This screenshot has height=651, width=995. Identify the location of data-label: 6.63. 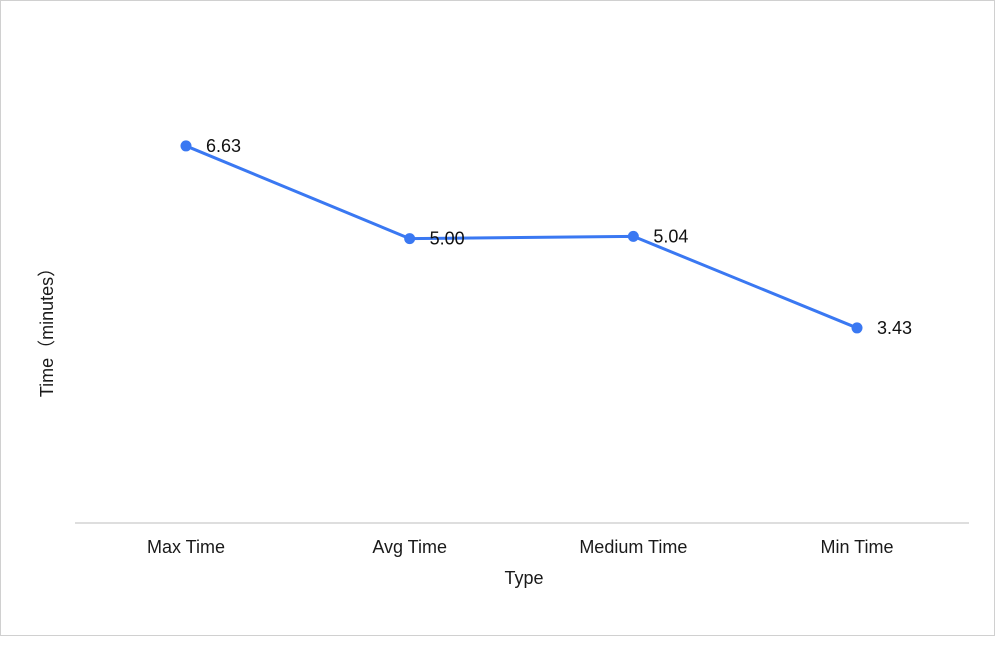
(223, 146).